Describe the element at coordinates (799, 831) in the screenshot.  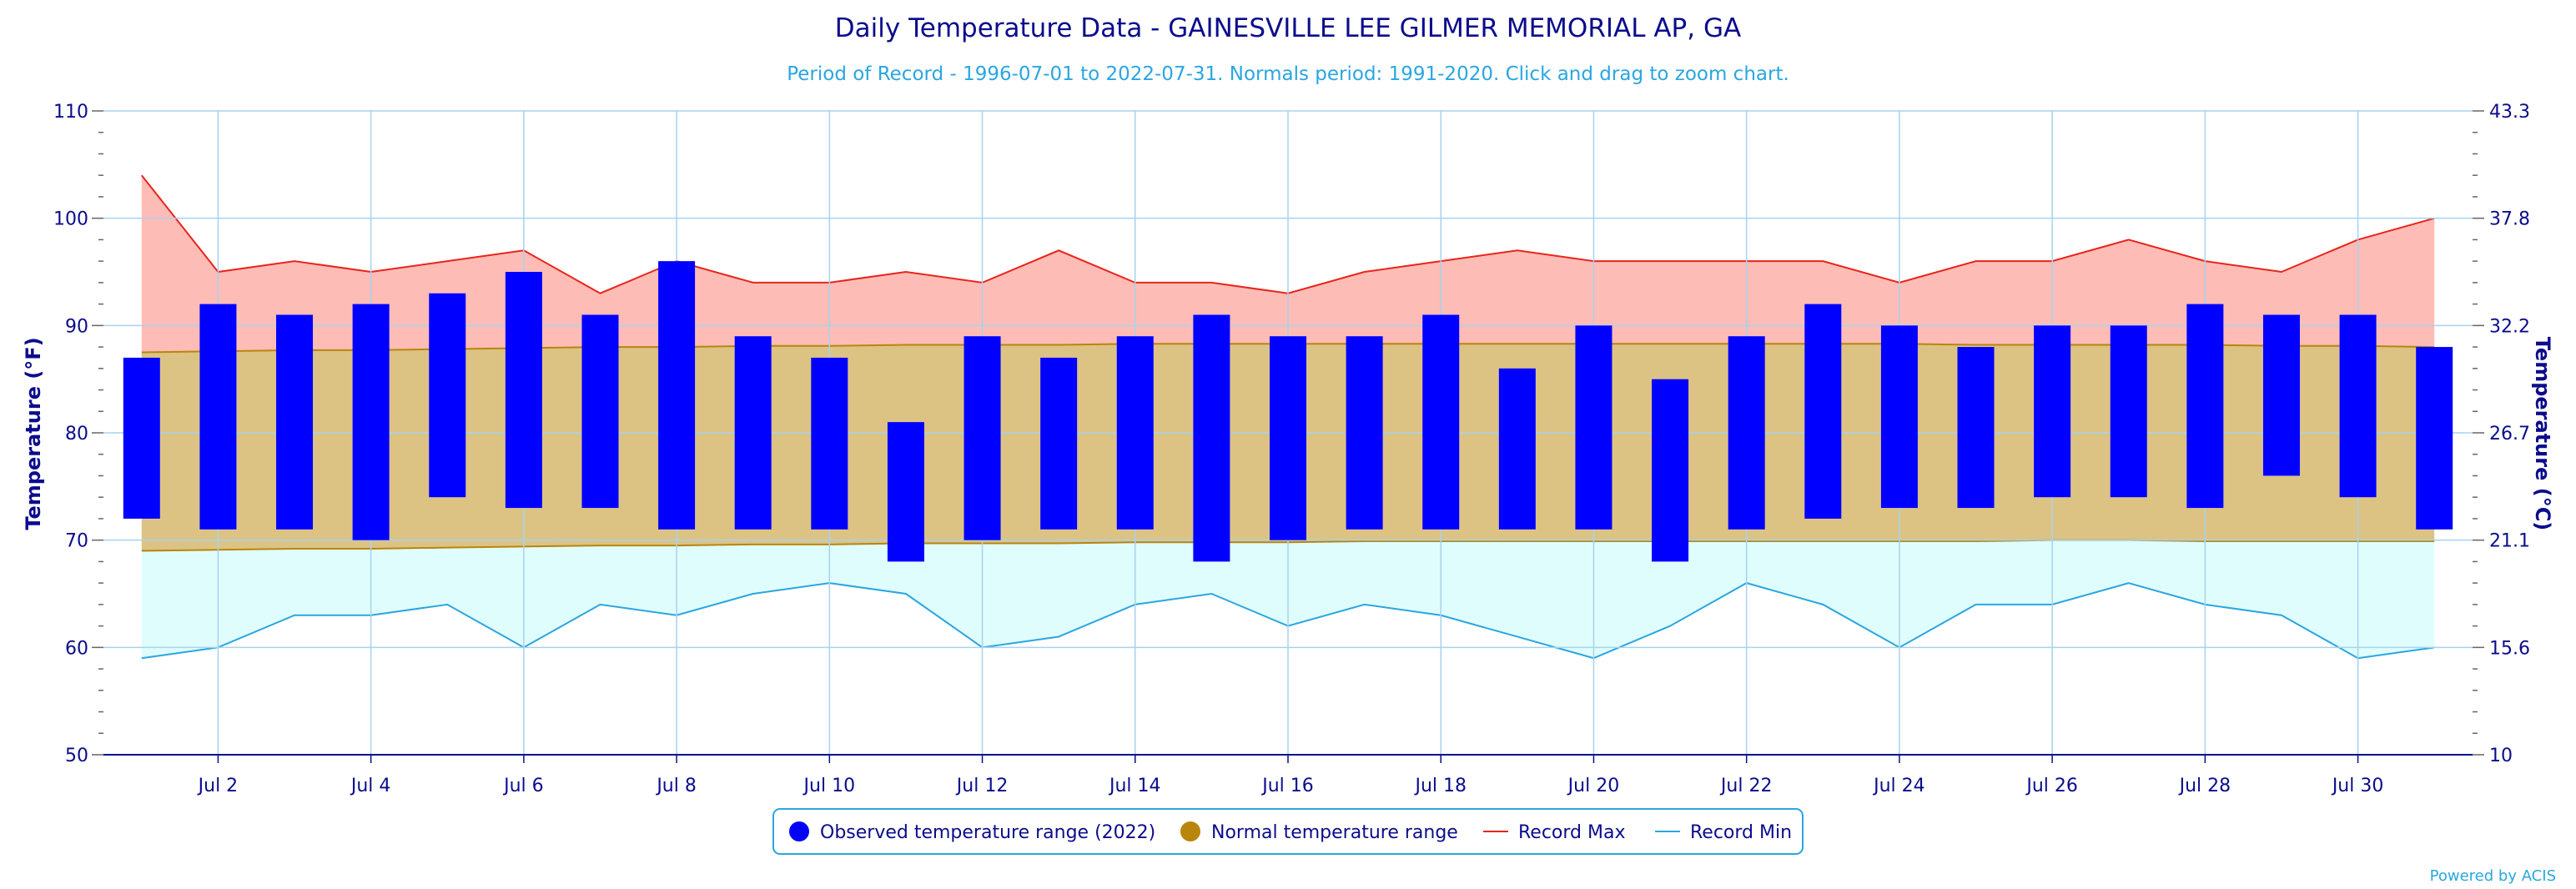
I see `legend-observed-marker` at that location.